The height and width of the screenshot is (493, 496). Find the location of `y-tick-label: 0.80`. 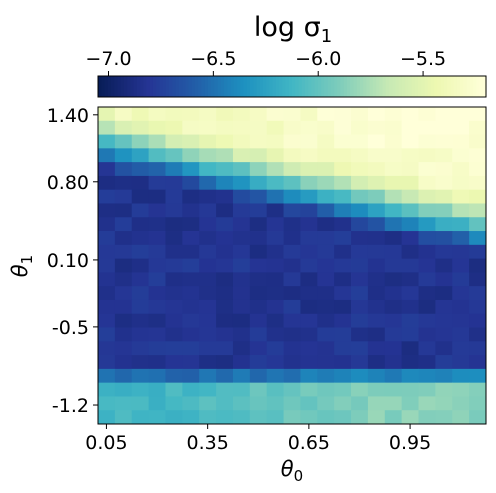

y-tick-label: 0.80 is located at coordinates (68, 183).